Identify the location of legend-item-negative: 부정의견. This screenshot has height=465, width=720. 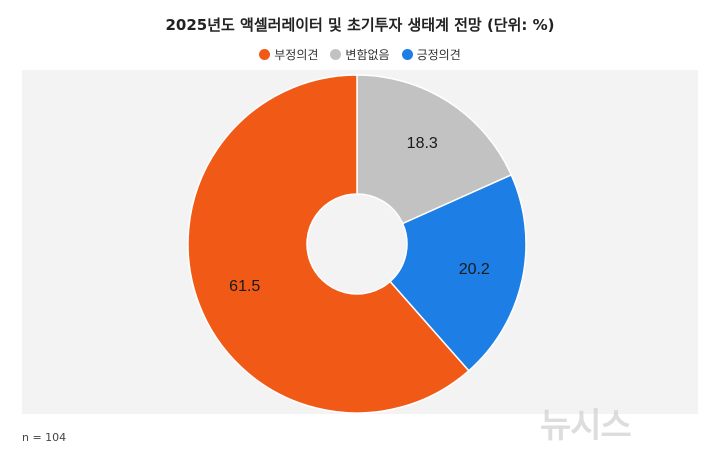
(288, 54).